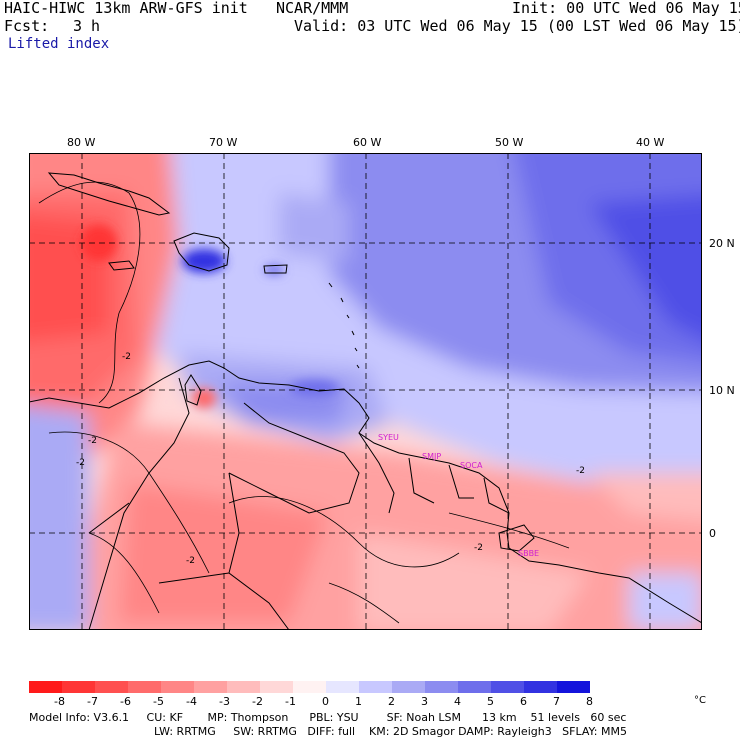 The width and height of the screenshot is (740, 740). I want to click on colorbar-tick-label: -4, so click(191, 701).